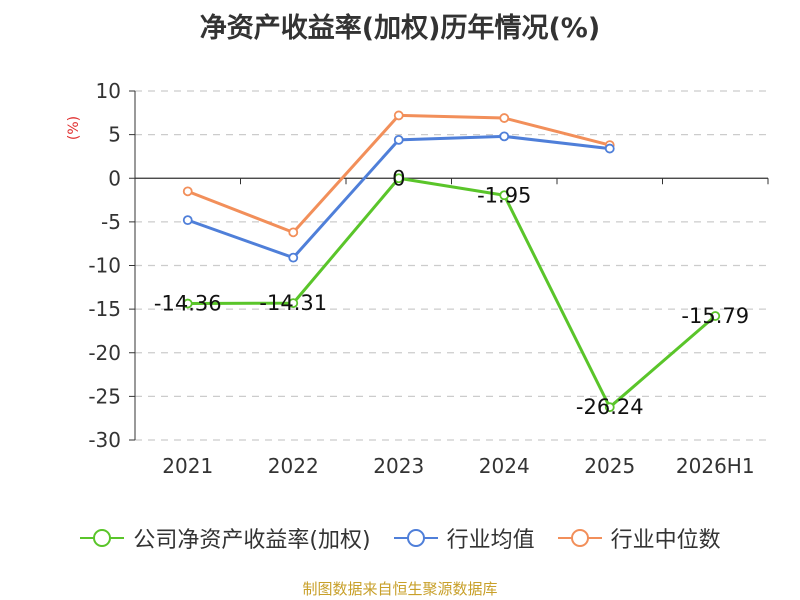 This screenshot has height=600, width=800. Describe the element at coordinates (398, 197) in the screenshot. I see `series-line` at that location.